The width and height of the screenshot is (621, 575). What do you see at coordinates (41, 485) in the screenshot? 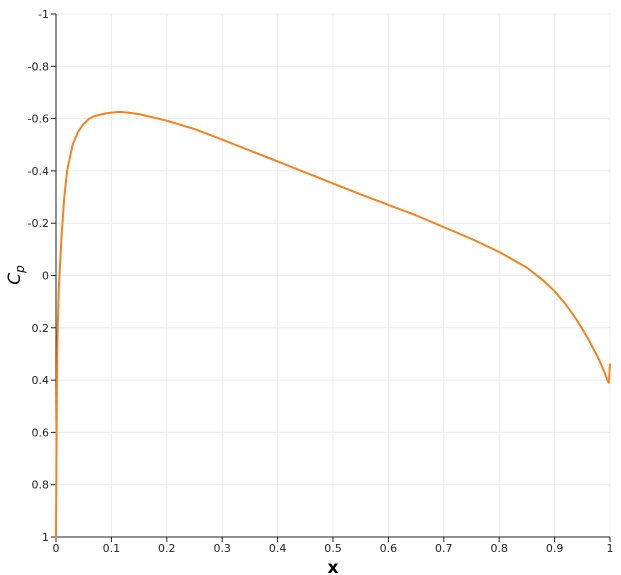
I see `y-tick-label: 0.8` at bounding box center [41, 485].